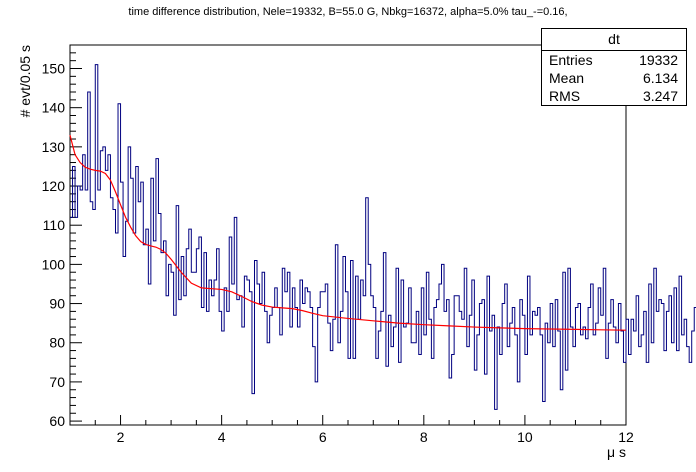 The image size is (696, 472). What do you see at coordinates (626, 437) in the screenshot?
I see `x-tick-label: 12` at bounding box center [626, 437].